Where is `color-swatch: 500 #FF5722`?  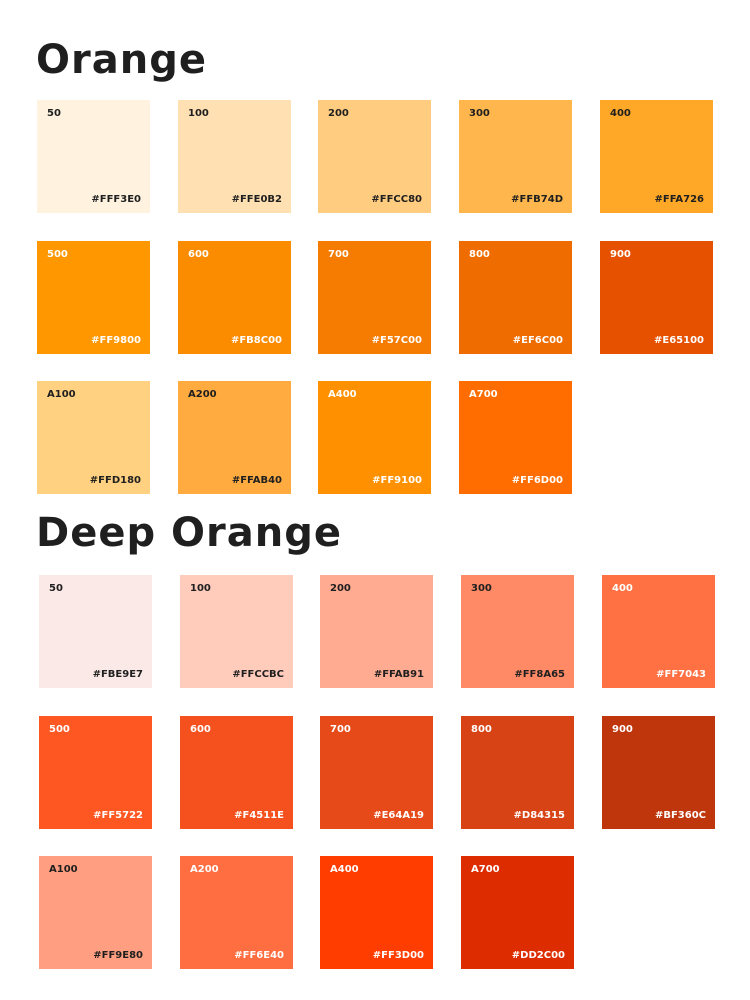
color-swatch: 500 #FF5722 is located at coordinates (95, 772).